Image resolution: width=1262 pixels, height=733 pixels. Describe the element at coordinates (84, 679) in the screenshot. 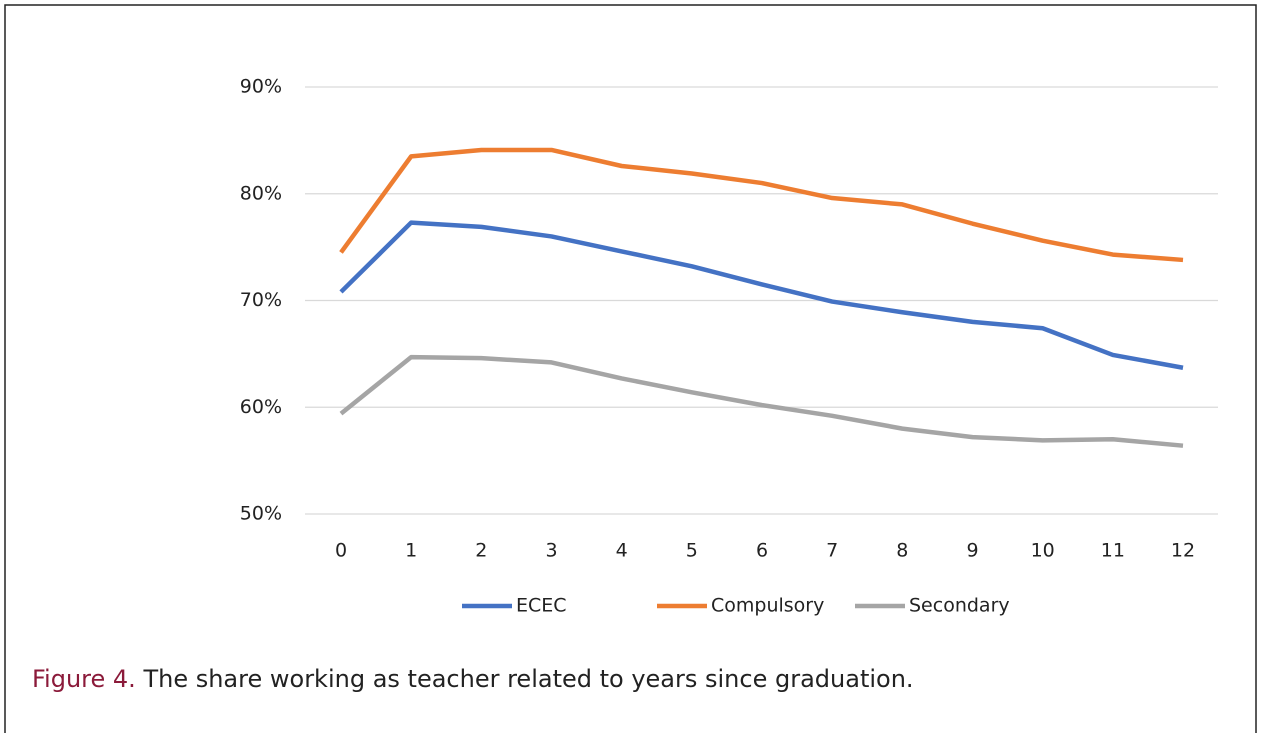

I see `caption-label: Figure 4.` at that location.